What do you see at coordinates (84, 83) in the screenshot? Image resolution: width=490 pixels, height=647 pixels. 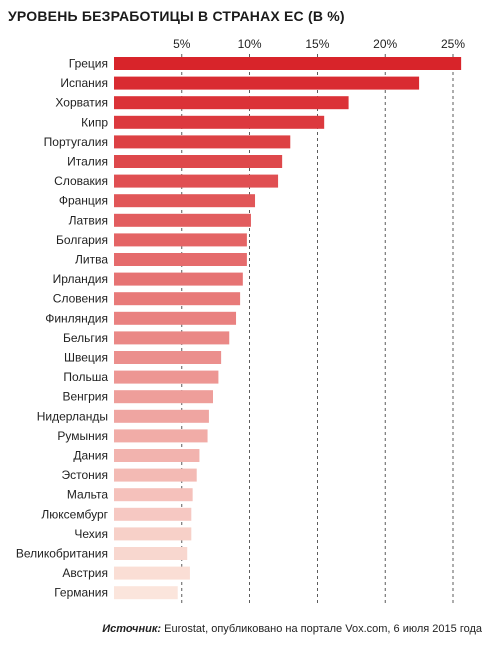 I see `category-label: Испания` at bounding box center [84, 83].